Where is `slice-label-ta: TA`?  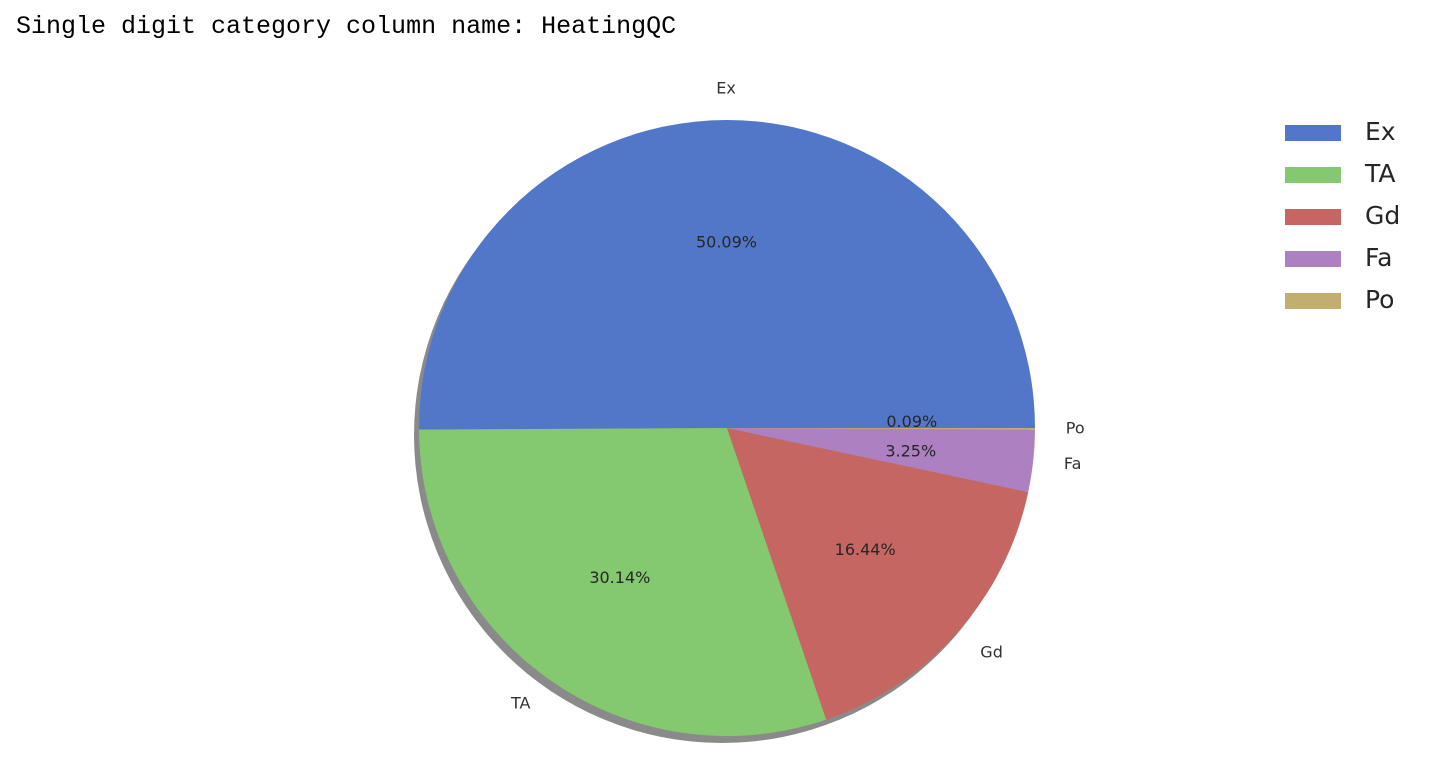 slice-label-ta: TA is located at coordinates (520, 703).